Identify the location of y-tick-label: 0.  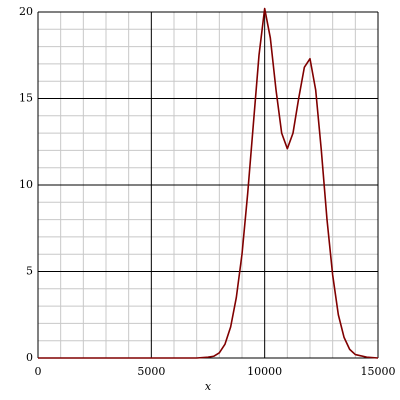
(29, 357).